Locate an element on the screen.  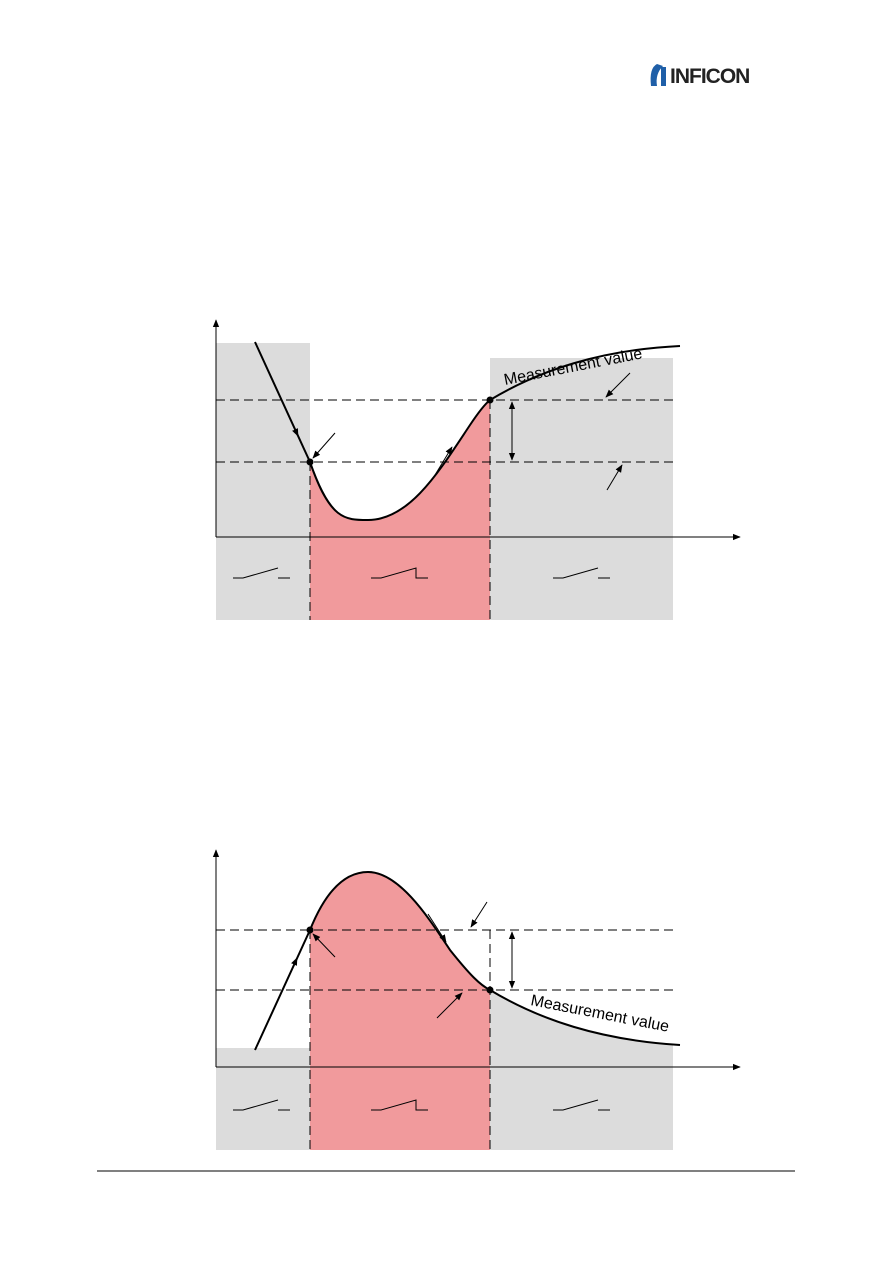
figure-2: Measurement value is located at coordinates (476, 999).